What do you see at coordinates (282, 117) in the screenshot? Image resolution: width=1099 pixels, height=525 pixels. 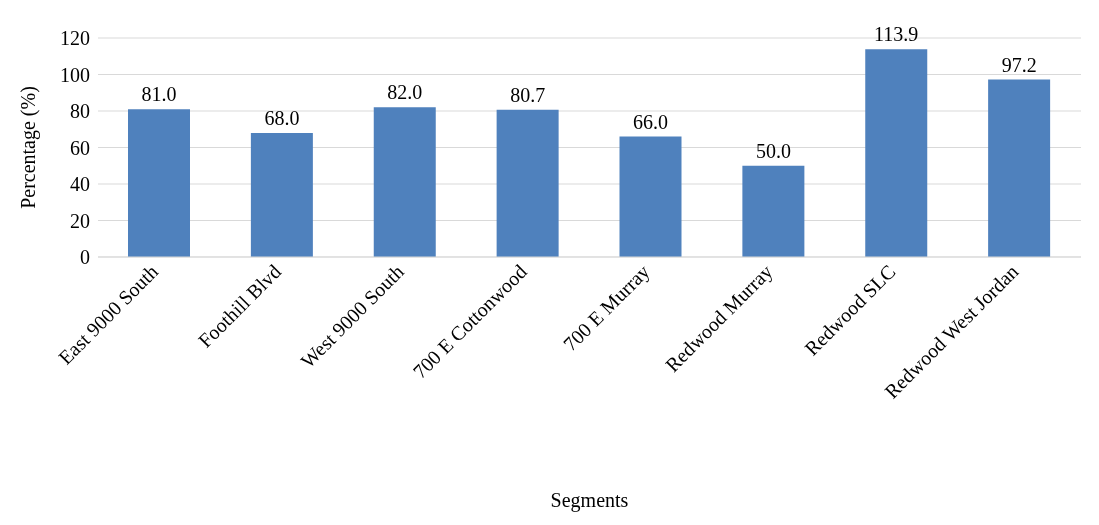 I see `data-label: 68.0` at bounding box center [282, 117].